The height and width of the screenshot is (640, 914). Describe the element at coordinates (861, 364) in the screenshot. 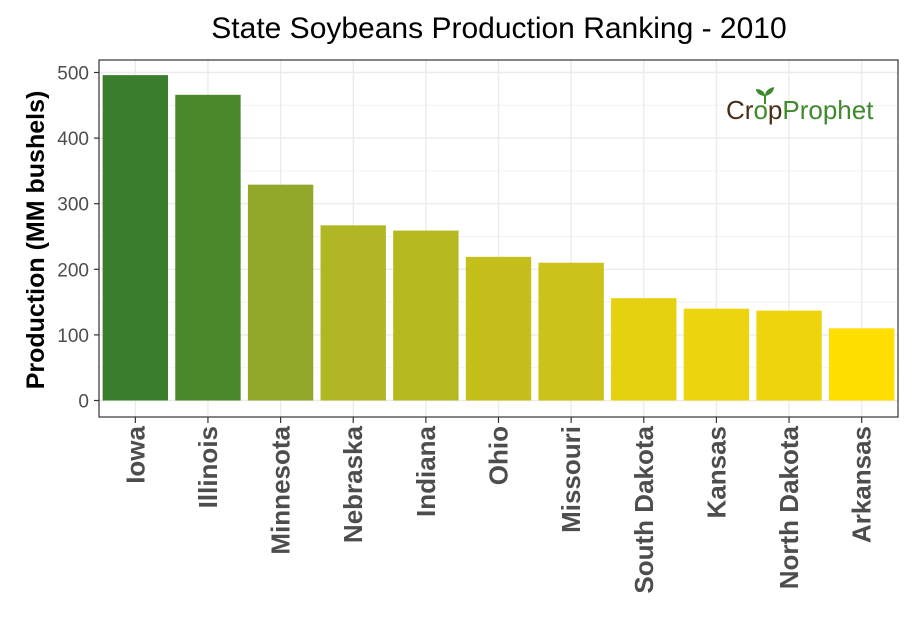

I see `bar-arkansas` at that location.